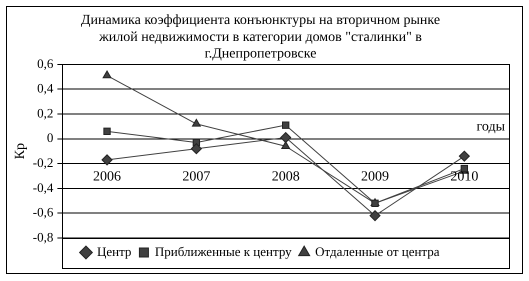  What do you see at coordinates (196, 176) in the screenshot?
I see `x-tick-label: 2007` at bounding box center [196, 176].